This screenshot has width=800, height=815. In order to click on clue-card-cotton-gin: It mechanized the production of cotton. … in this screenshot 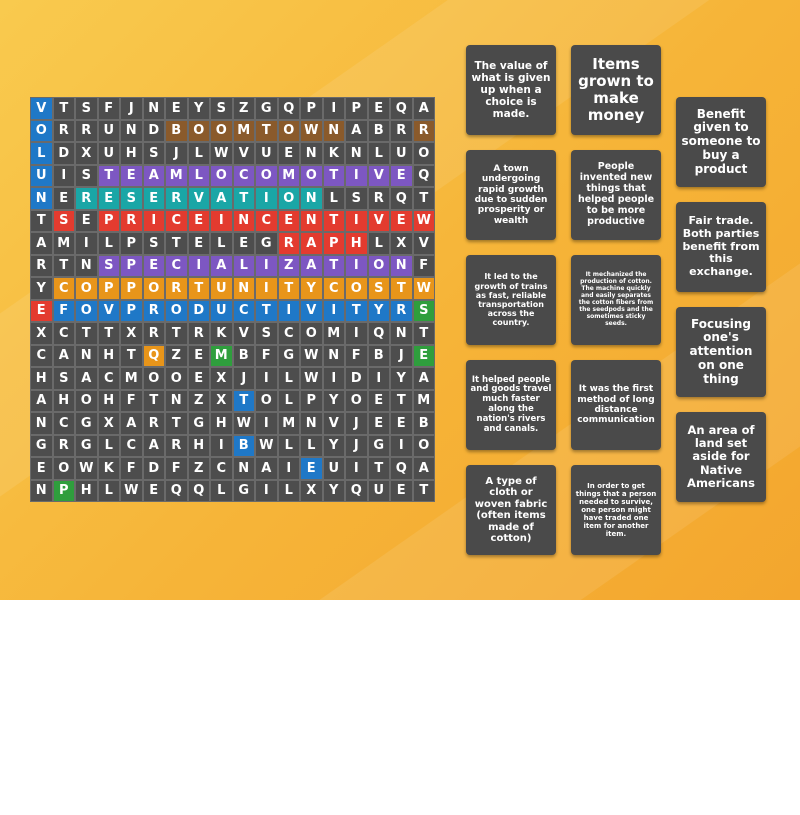, I will do `click(616, 300)`.